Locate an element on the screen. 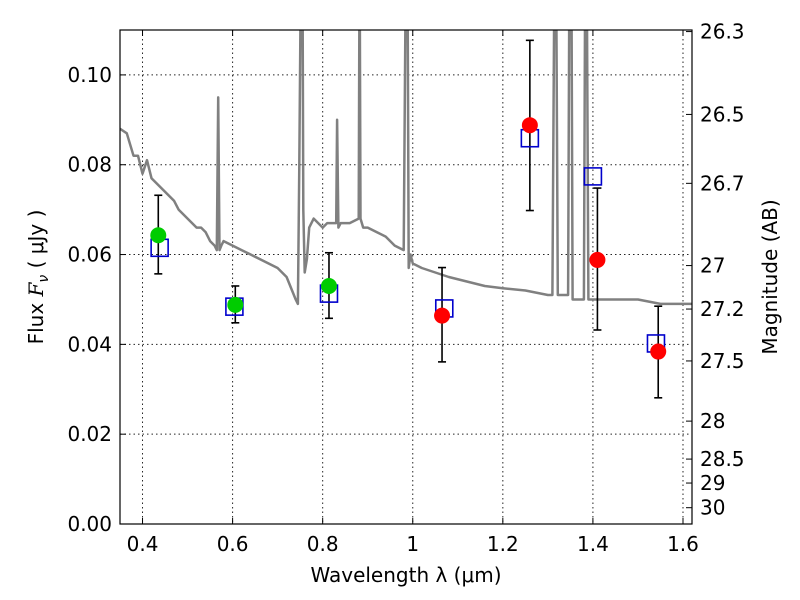  y-axis-title-subscript: ν is located at coordinates (44, 279).